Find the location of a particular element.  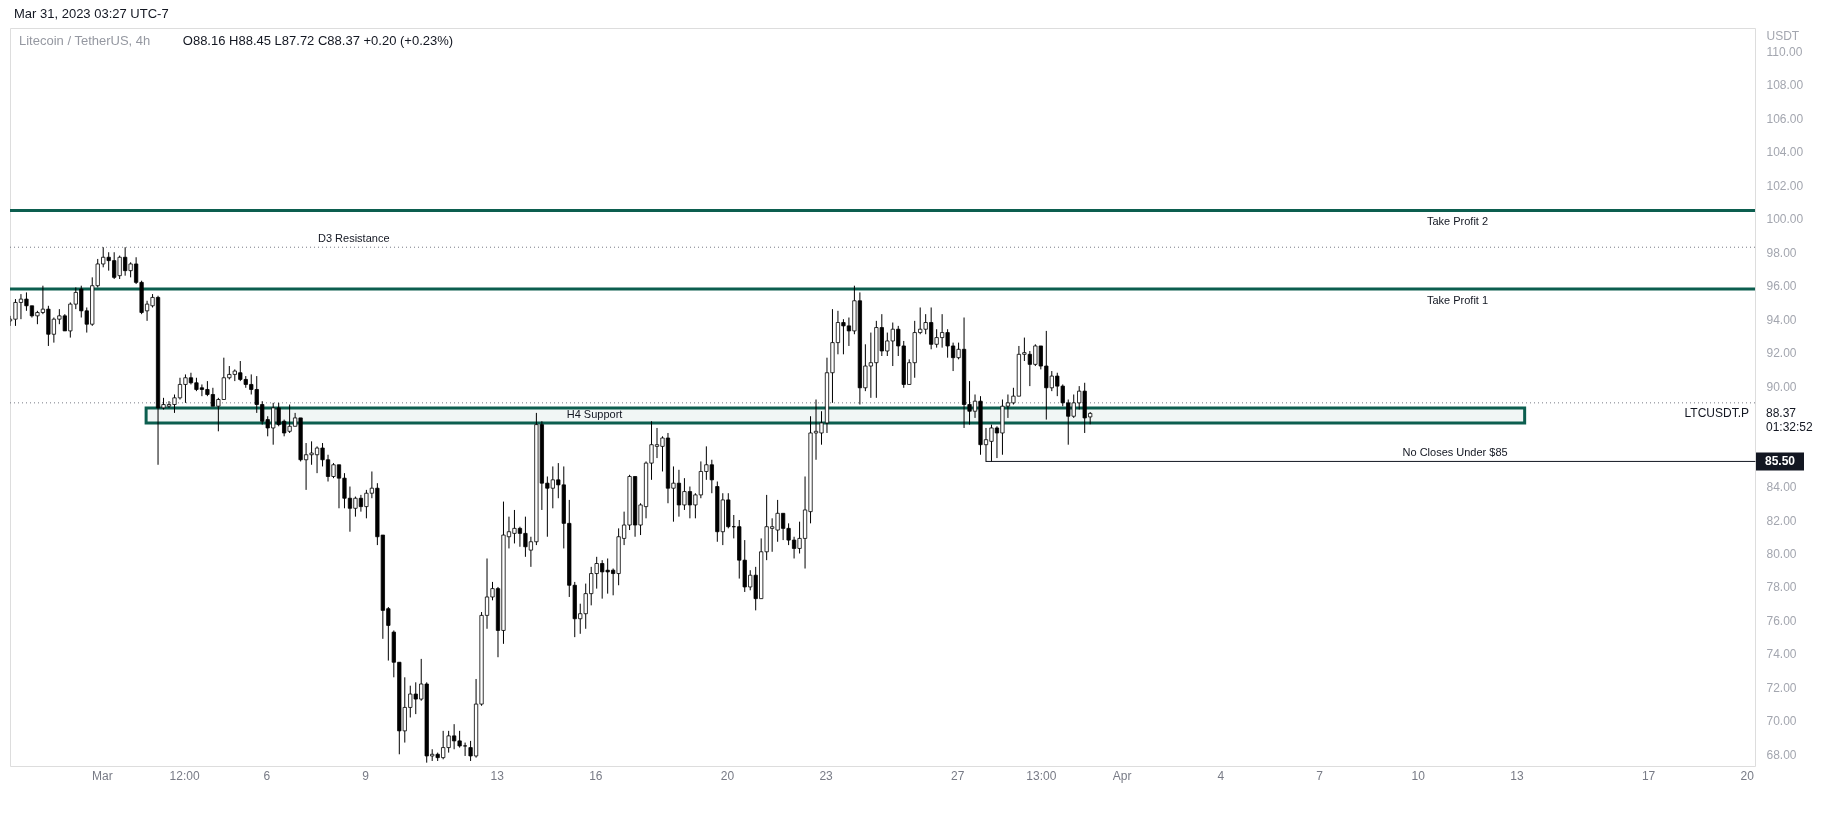

chart-subtitle: O88.16 H88.45 L87.72 C88.37 +0.20 (+0.23%) is located at coordinates (318, 40).